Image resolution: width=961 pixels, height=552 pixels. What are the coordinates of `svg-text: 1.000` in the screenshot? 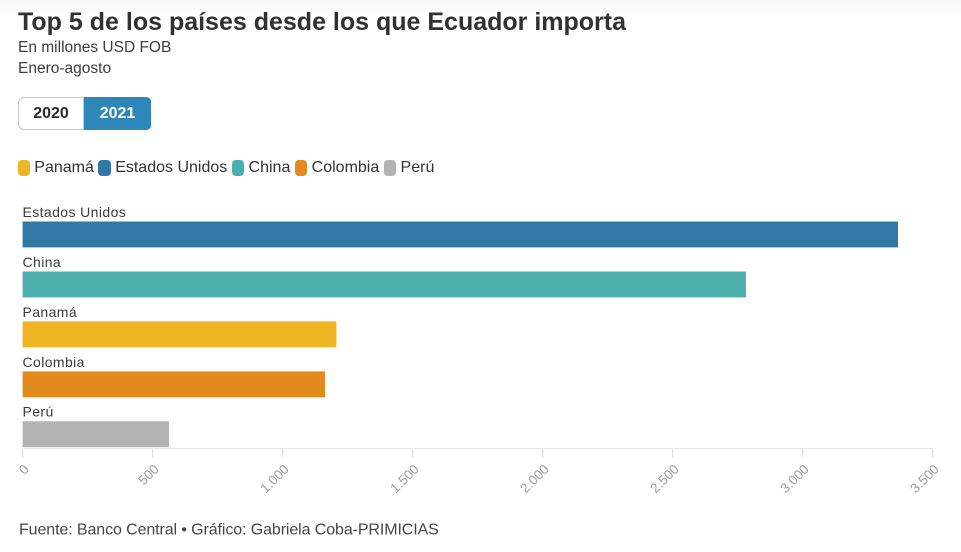 It's located at (274, 479).